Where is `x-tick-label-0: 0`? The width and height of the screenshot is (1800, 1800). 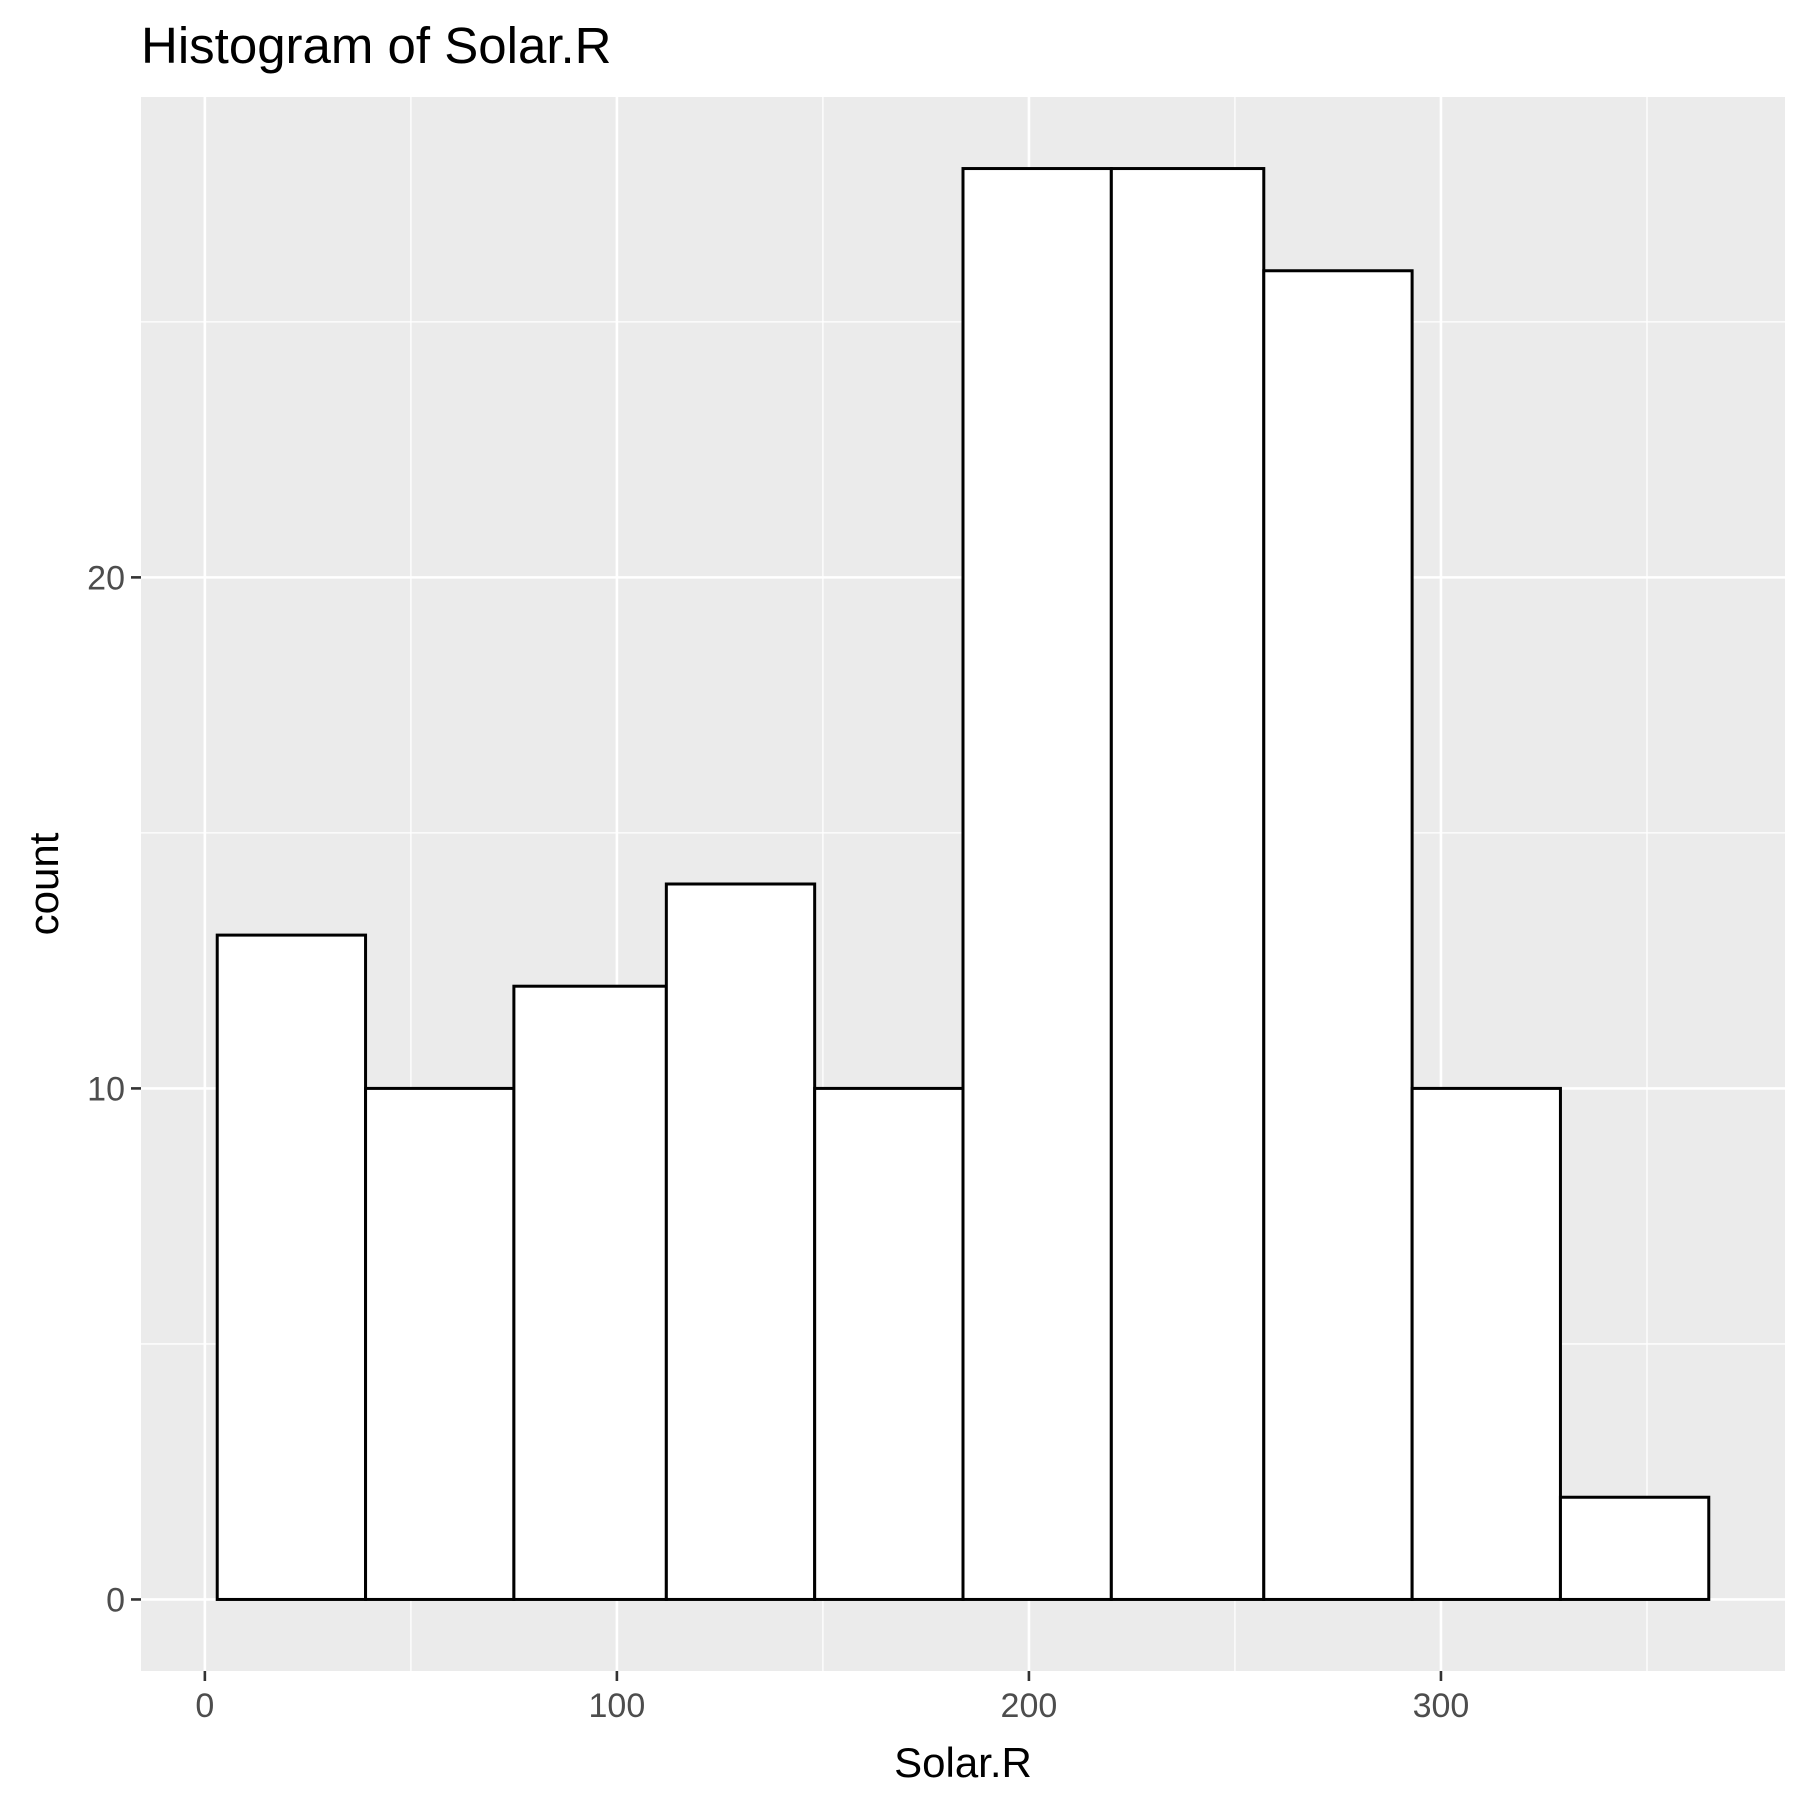 x-tick-label-0: 0 is located at coordinates (204, 1706).